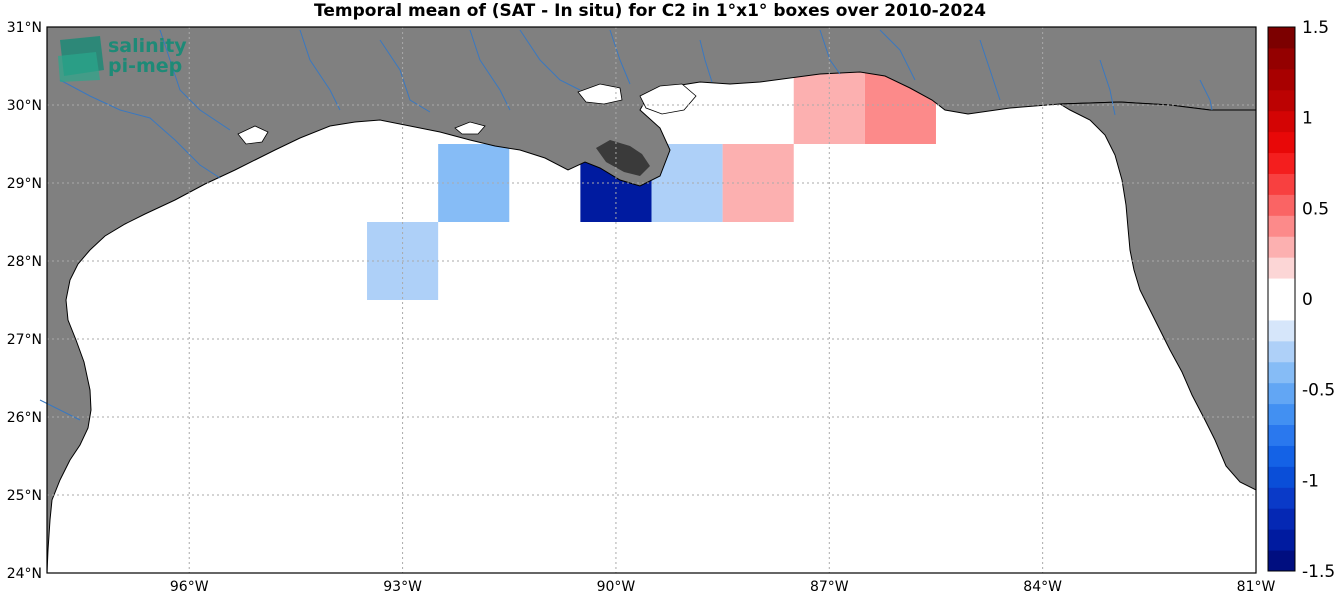 This screenshot has width=1339, height=594. What do you see at coordinates (253, 135) in the screenshot?
I see `coastal-bay-west` at bounding box center [253, 135].